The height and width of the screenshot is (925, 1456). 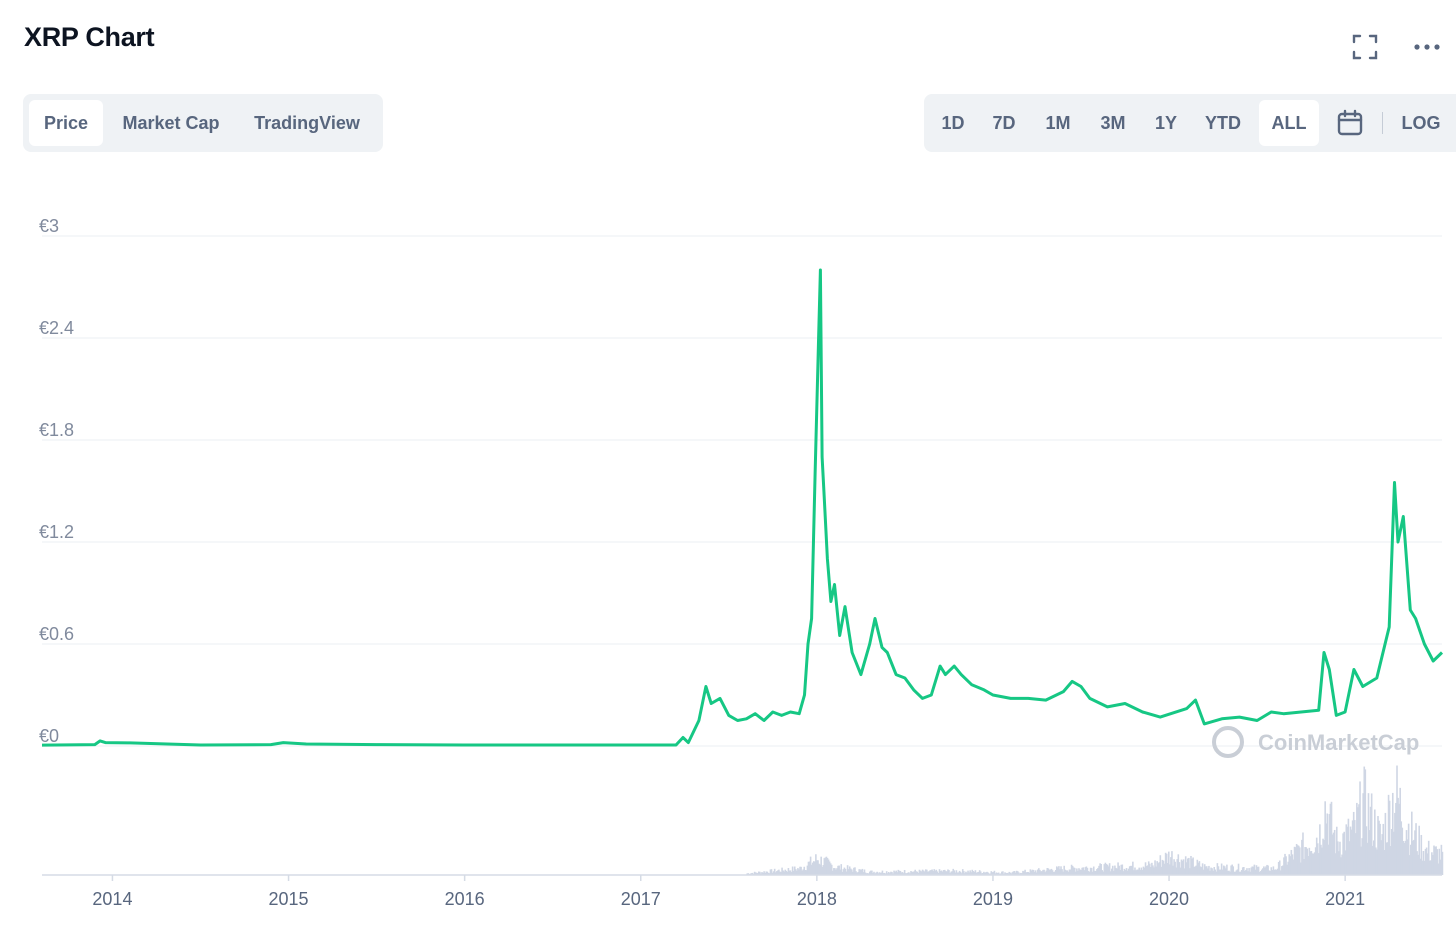 I want to click on fullscreen-icon, so click(x=1365, y=47).